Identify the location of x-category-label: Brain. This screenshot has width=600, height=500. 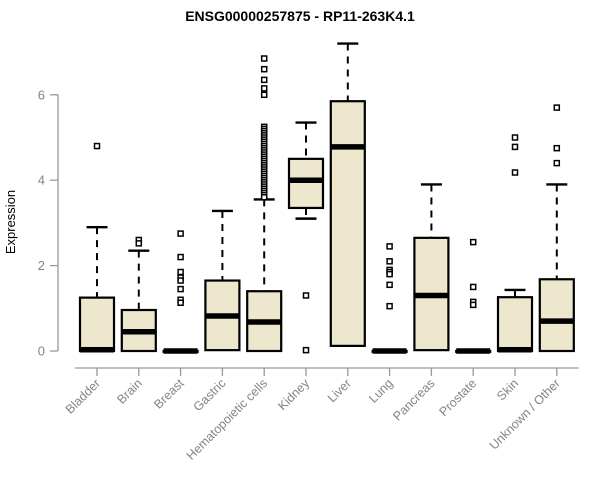
(129, 391).